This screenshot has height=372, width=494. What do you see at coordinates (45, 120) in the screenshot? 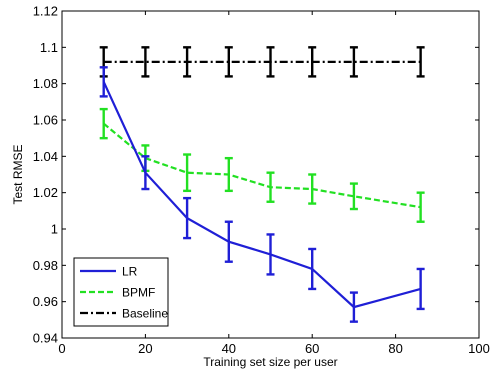
I see `y-tick-label: 1.06` at bounding box center [45, 120].